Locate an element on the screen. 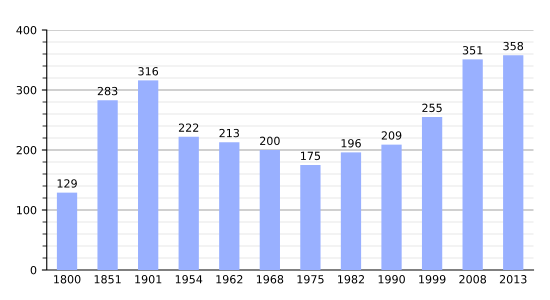 Image resolution: width=550 pixels, height=300 pixels. x-tick-label: 1851 is located at coordinates (107, 279).